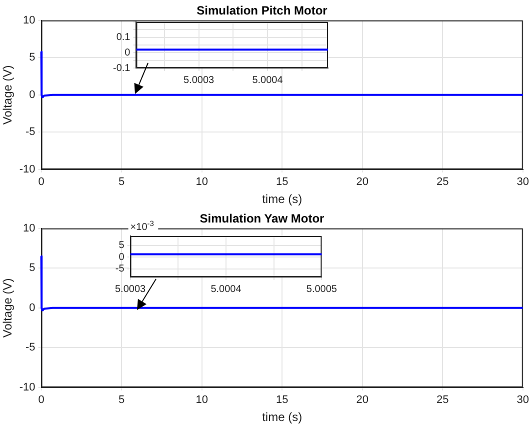 The width and height of the screenshot is (532, 426). I want to click on y-tick-label: 0.1, so click(123, 38).